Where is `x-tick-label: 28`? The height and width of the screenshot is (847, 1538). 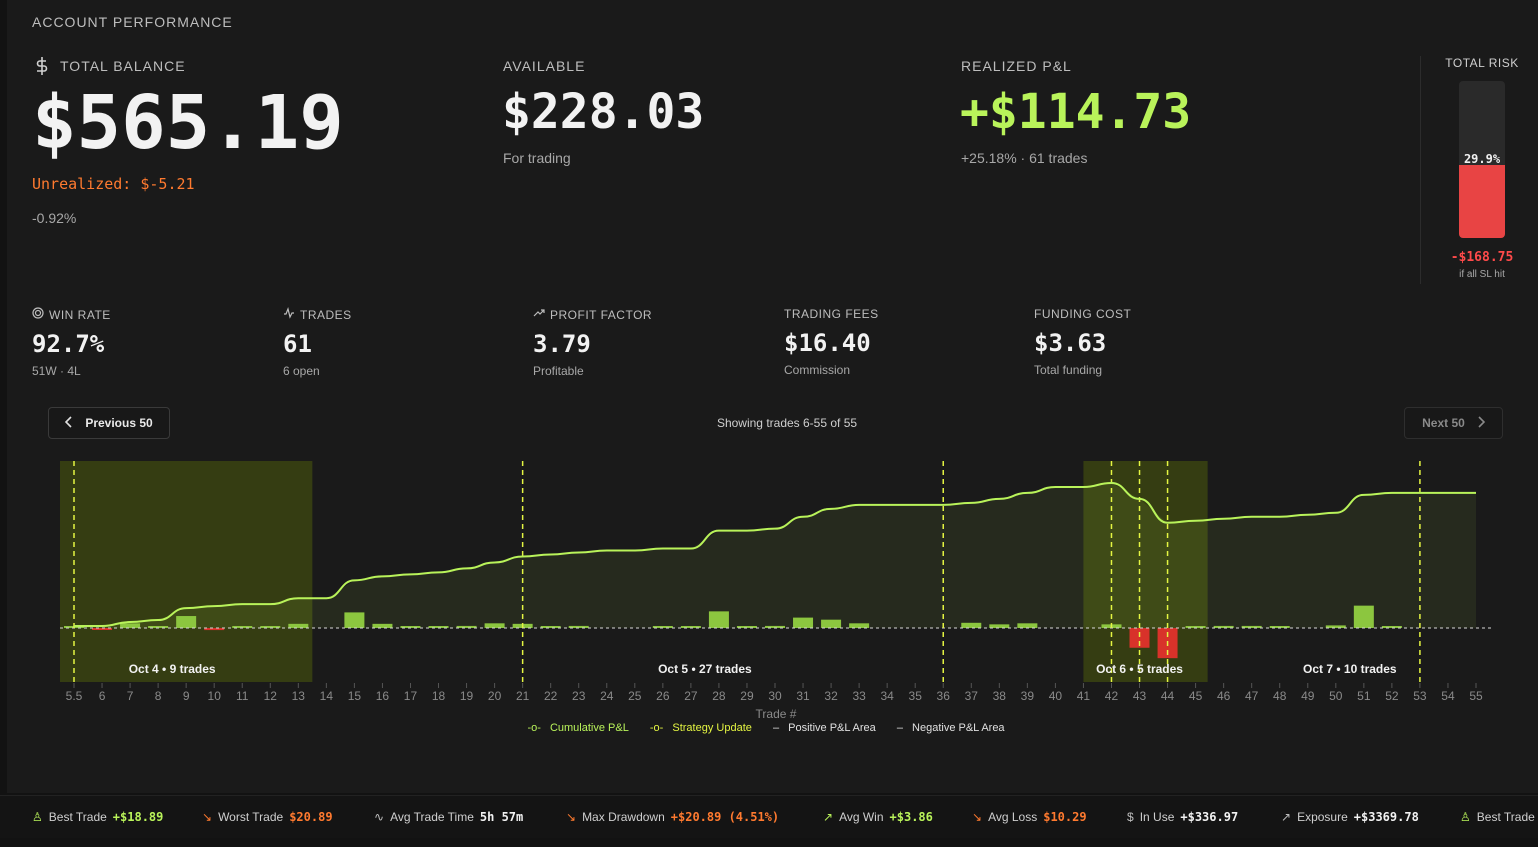
x-tick-label: 28 is located at coordinates (719, 696).